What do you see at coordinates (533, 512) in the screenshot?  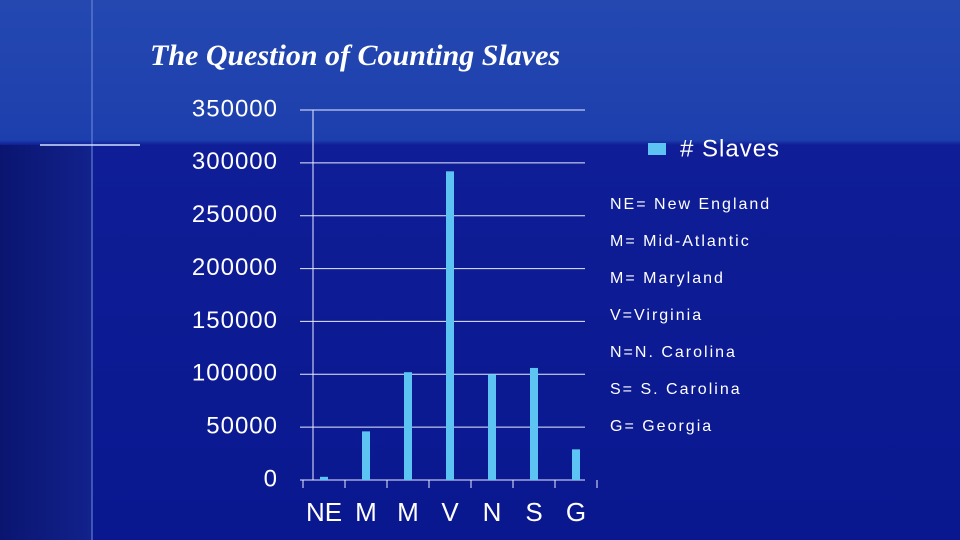 I see `x-tick-label: S` at bounding box center [533, 512].